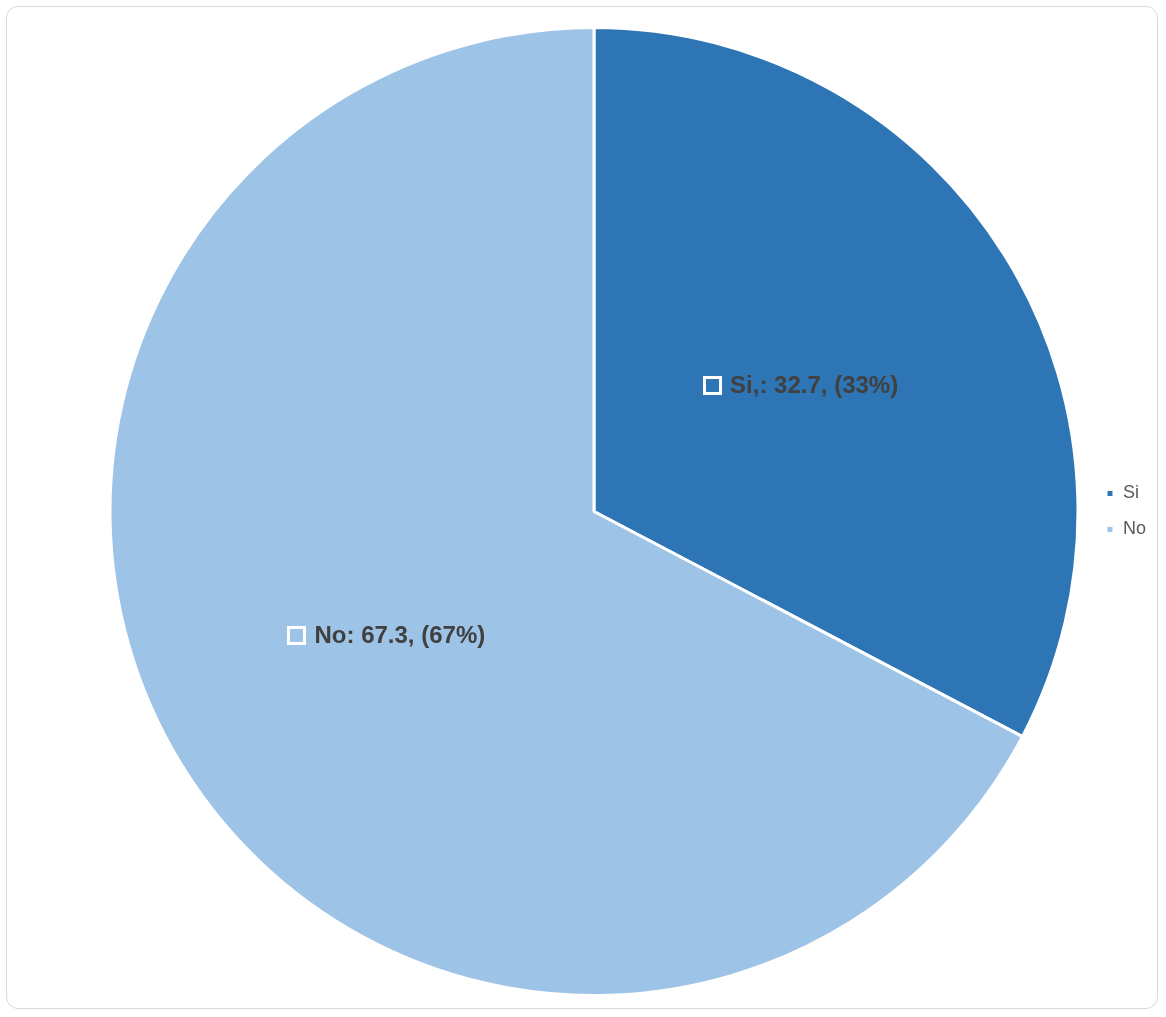  What do you see at coordinates (400, 635) in the screenshot?
I see `data-label: No: 67.3, (67%)` at bounding box center [400, 635].